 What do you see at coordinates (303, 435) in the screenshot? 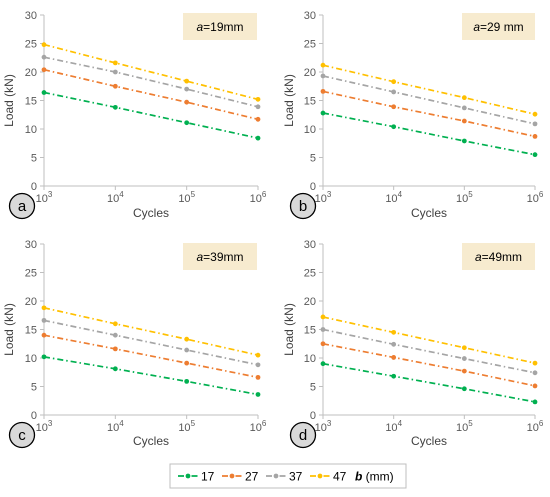
I see `panel-label: d` at bounding box center [303, 435].